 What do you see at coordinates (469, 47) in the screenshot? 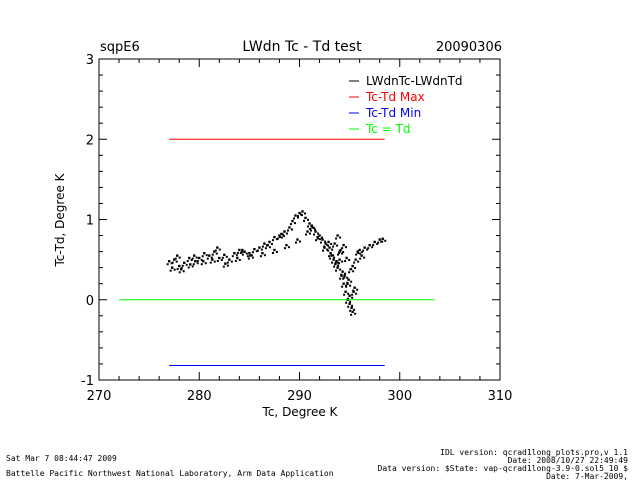
I see `date-label: 20090306` at bounding box center [469, 47].